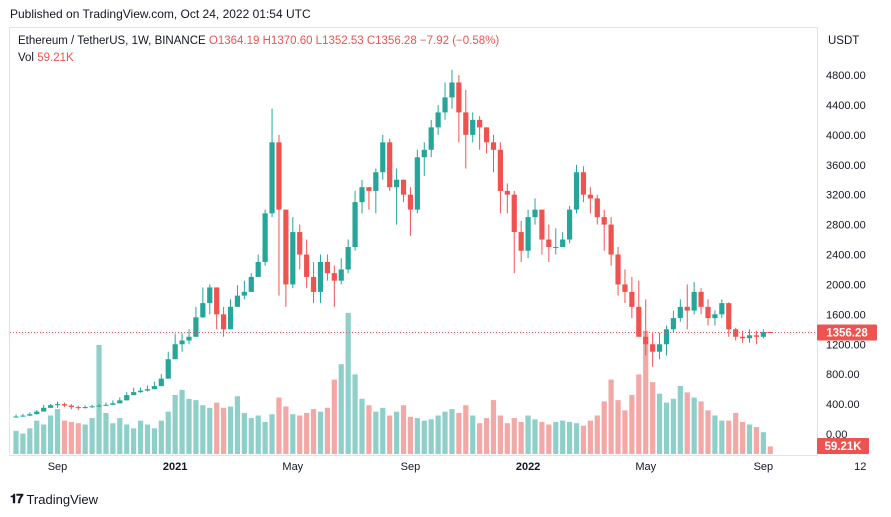  What do you see at coordinates (457, 467) in the screenshot?
I see `time-axis: Sep 2021 May Sep 2022 May Sep 12` at bounding box center [457, 467].